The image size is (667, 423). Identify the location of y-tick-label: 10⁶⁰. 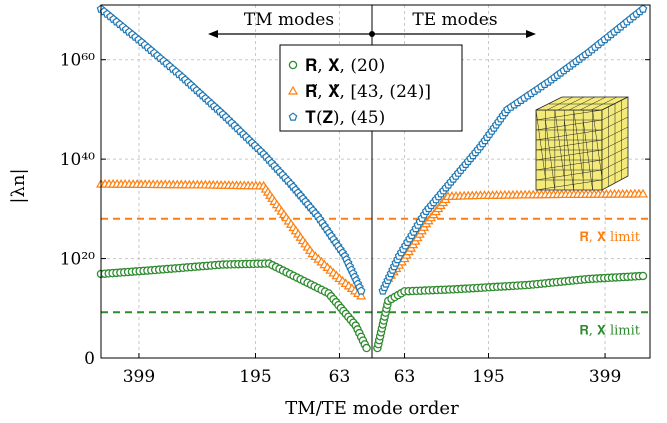
(77, 61).